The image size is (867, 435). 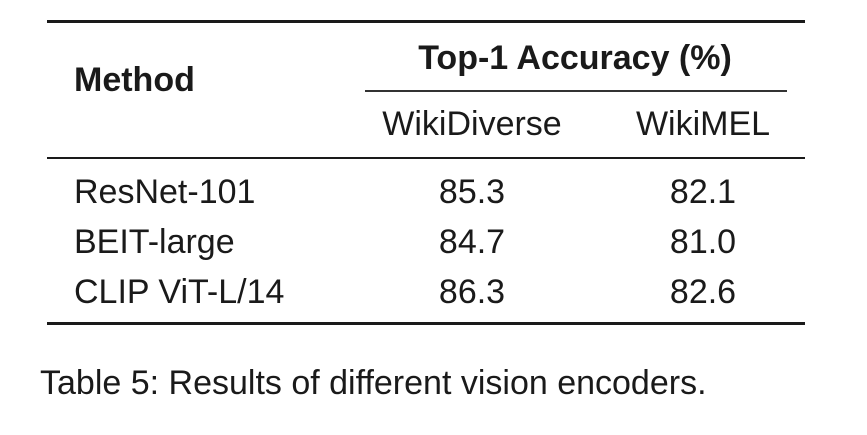 What do you see at coordinates (154, 242) in the screenshot?
I see `row-method: BEIT-large` at bounding box center [154, 242].